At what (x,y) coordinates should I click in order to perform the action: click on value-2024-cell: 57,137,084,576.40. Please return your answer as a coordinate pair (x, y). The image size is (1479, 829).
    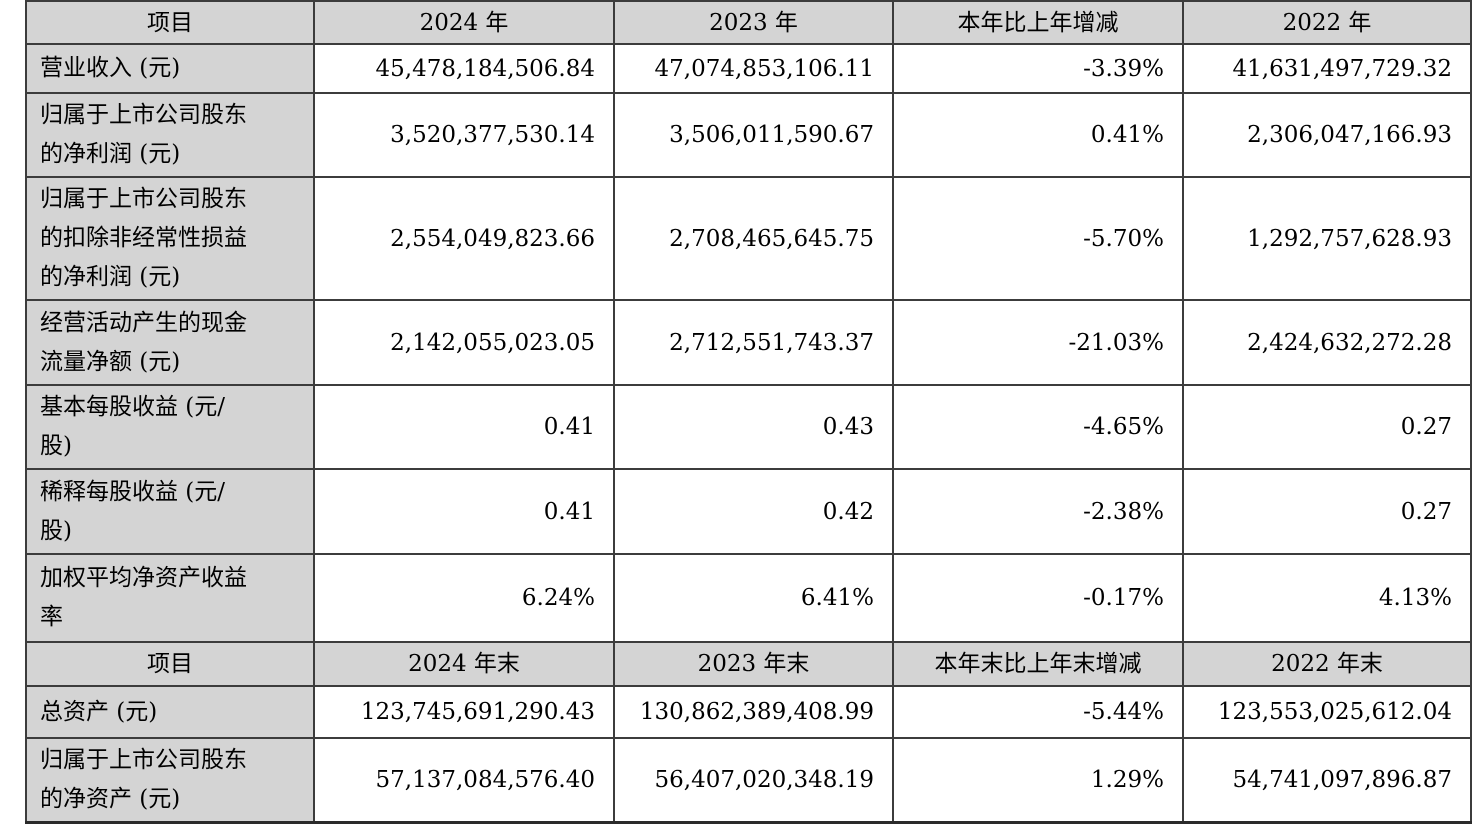
    Looking at the image, I should click on (464, 780).